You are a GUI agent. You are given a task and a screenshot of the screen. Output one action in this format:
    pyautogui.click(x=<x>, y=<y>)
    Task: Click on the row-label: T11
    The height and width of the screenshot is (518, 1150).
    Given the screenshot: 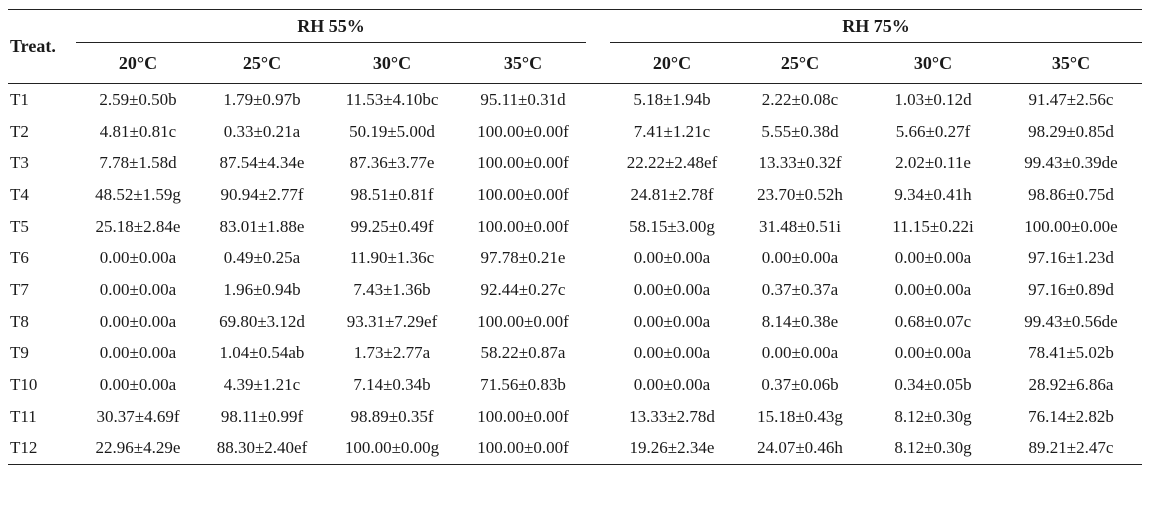 What is the action you would take?
    pyautogui.click(x=23, y=416)
    